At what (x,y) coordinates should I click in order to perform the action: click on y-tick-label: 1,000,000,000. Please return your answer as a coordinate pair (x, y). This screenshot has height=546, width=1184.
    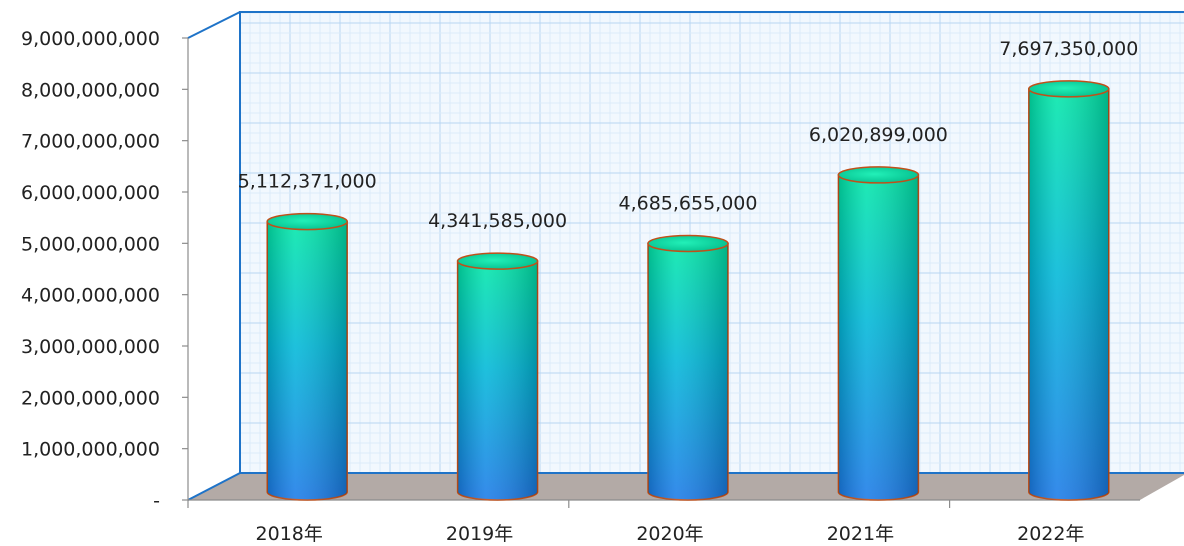
    Looking at the image, I should click on (90, 450).